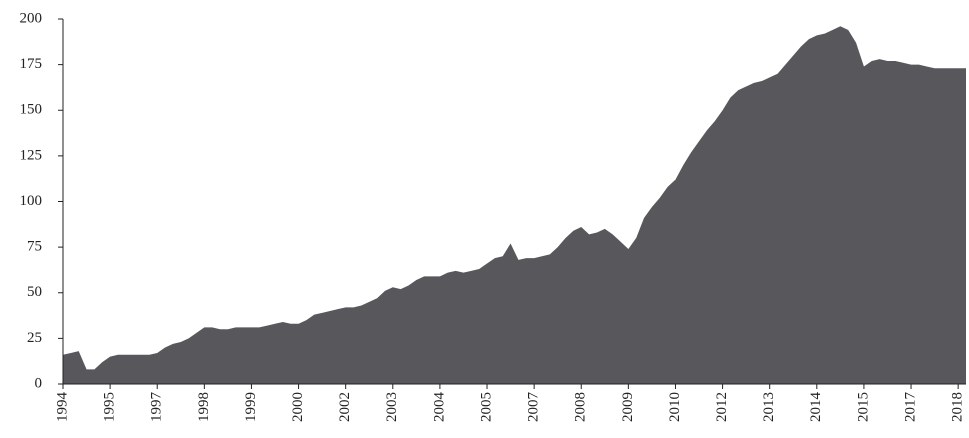  Describe the element at coordinates (910, 407) in the screenshot. I see `x-tick-label: 2017` at that location.